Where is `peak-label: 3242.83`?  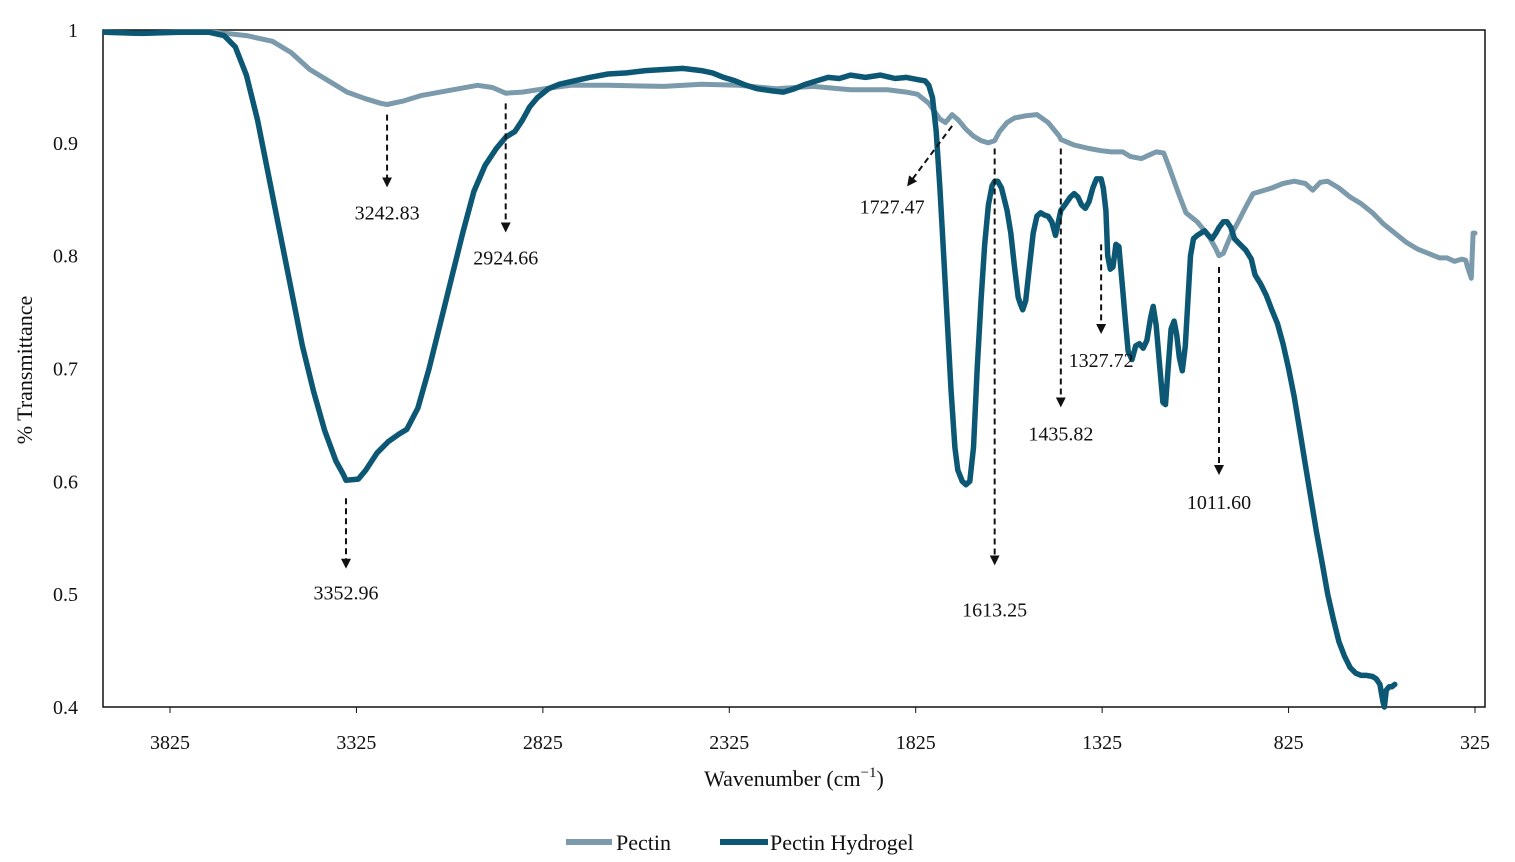 peak-label: 3242.83 is located at coordinates (387, 213).